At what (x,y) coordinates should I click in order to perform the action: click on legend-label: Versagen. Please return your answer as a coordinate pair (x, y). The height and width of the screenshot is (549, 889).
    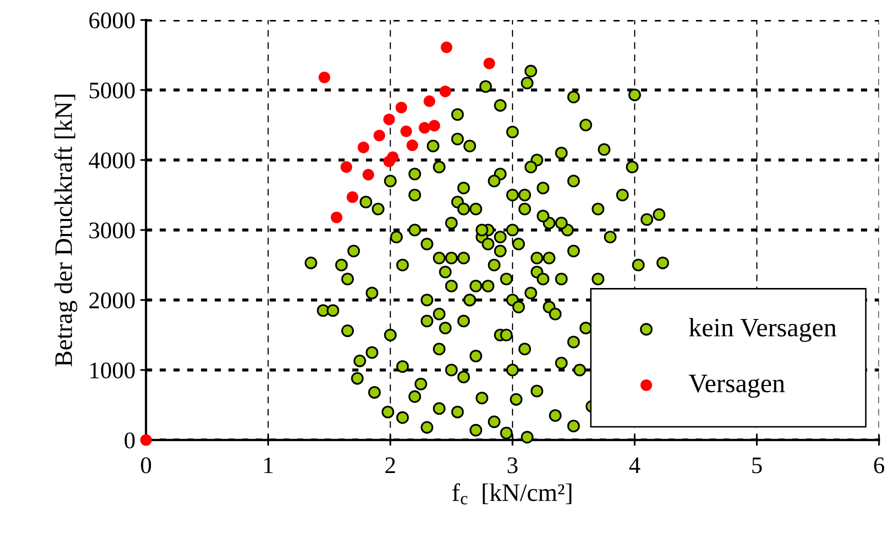
    Looking at the image, I should click on (736, 386).